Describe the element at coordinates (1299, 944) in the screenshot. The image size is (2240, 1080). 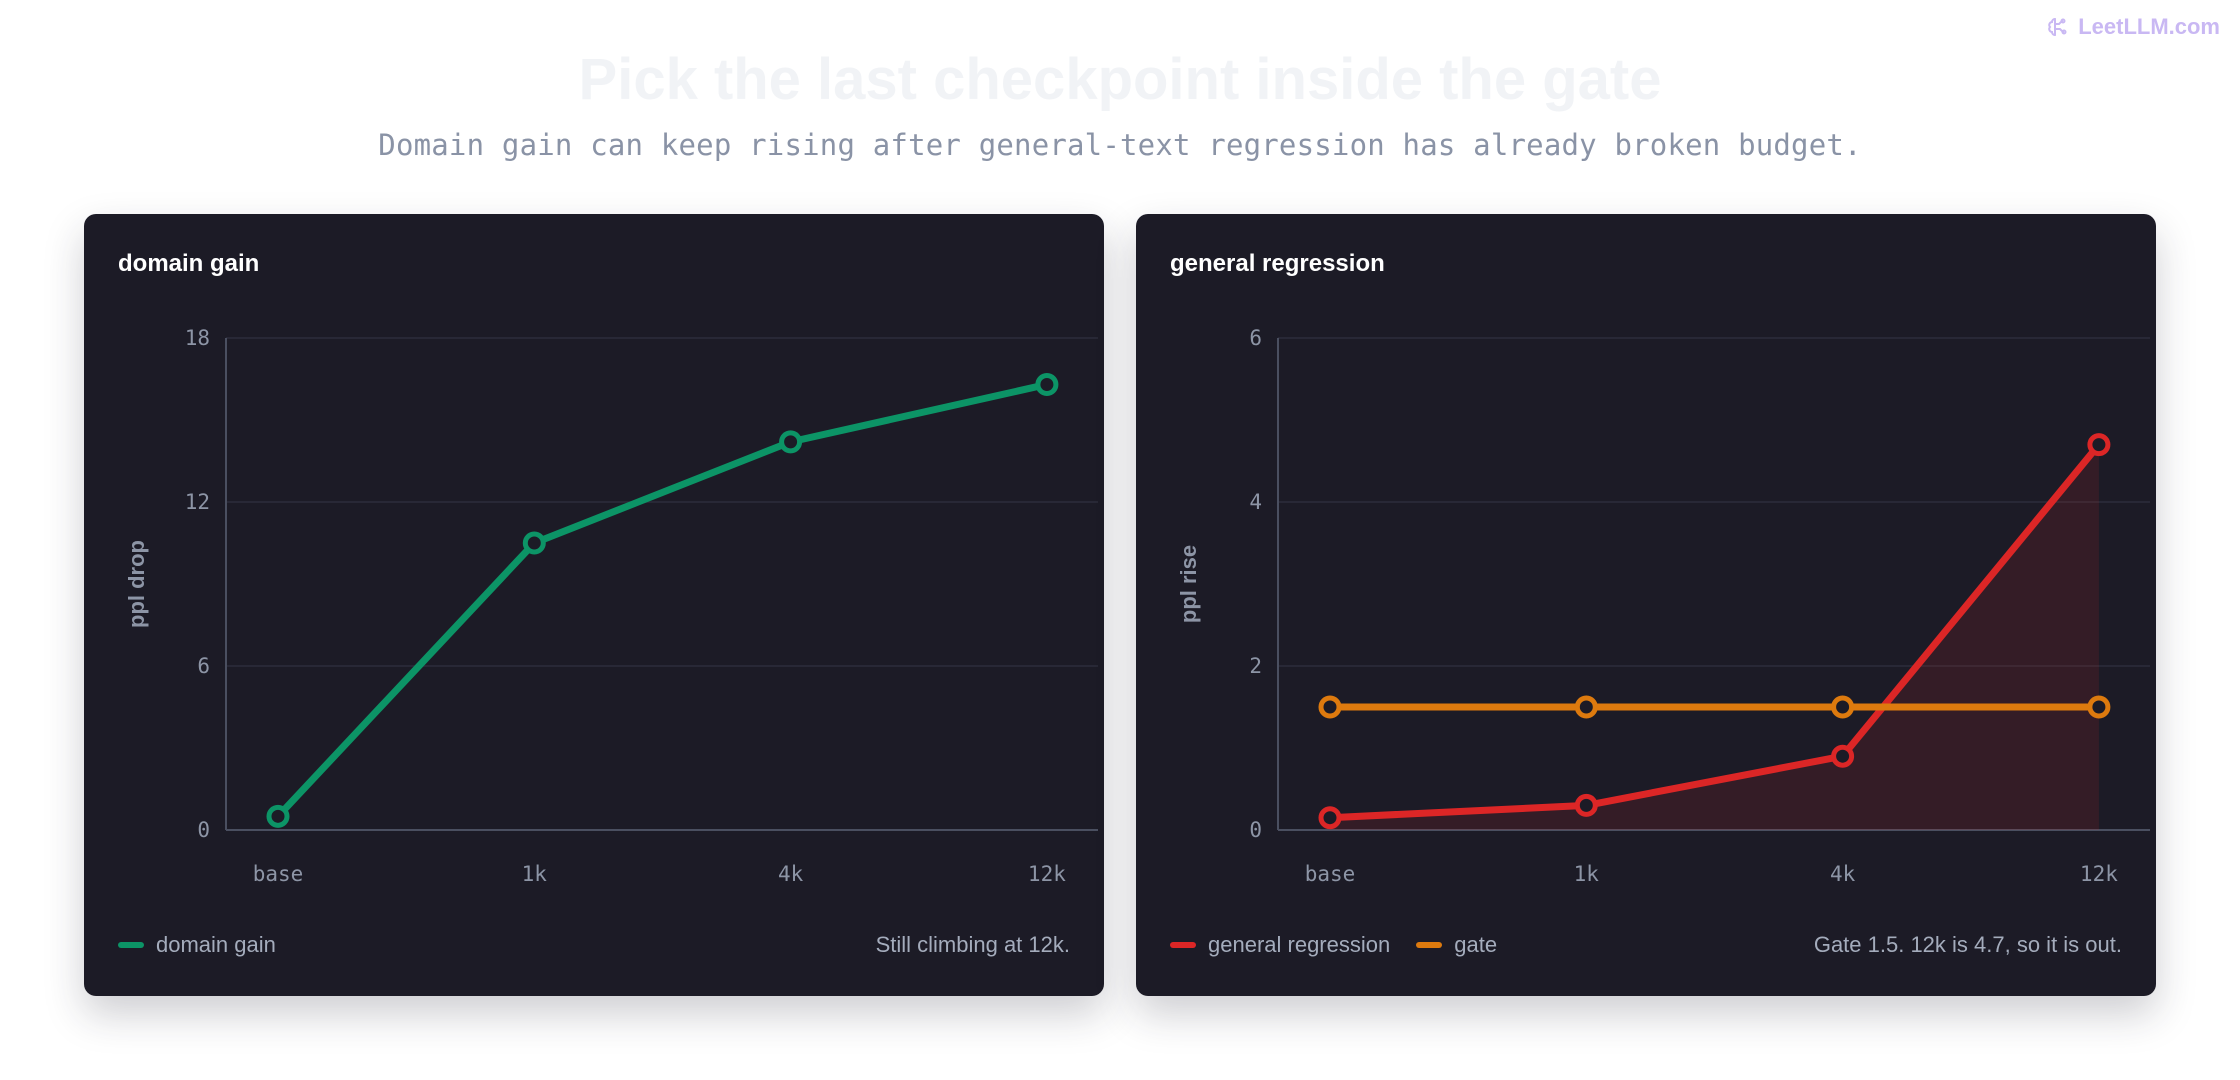
I see `legend-label: general regression` at that location.